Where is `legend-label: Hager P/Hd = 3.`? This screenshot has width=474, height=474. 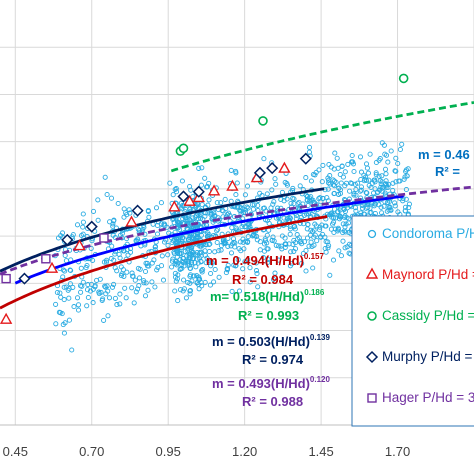
legend-label: Hager P/Hd = 3. is located at coordinates (428, 397).